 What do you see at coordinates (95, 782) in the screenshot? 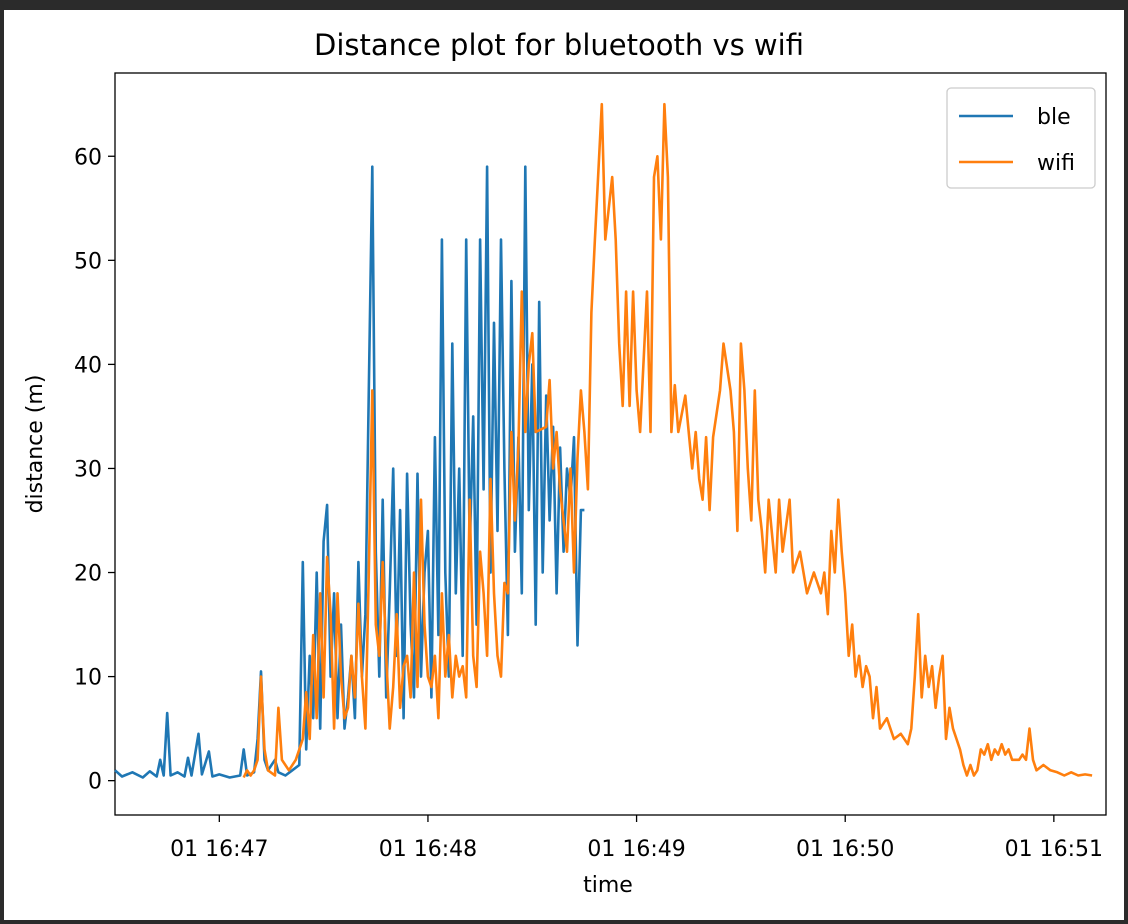
I see `y-tick-label: 0` at bounding box center [95, 782].